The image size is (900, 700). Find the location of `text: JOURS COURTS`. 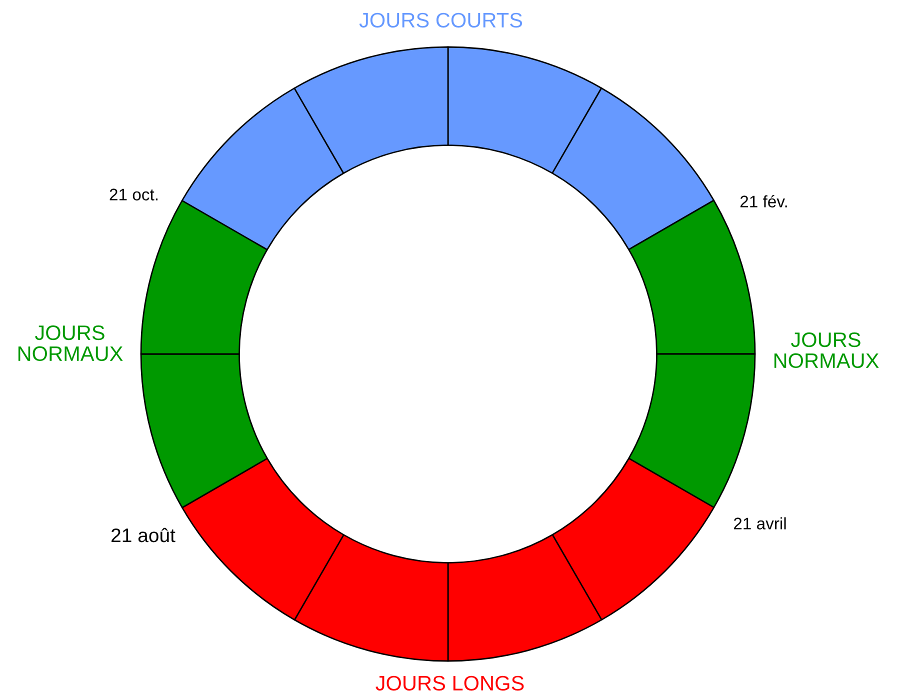

text: JOURS COURTS is located at coordinates (440, 20).